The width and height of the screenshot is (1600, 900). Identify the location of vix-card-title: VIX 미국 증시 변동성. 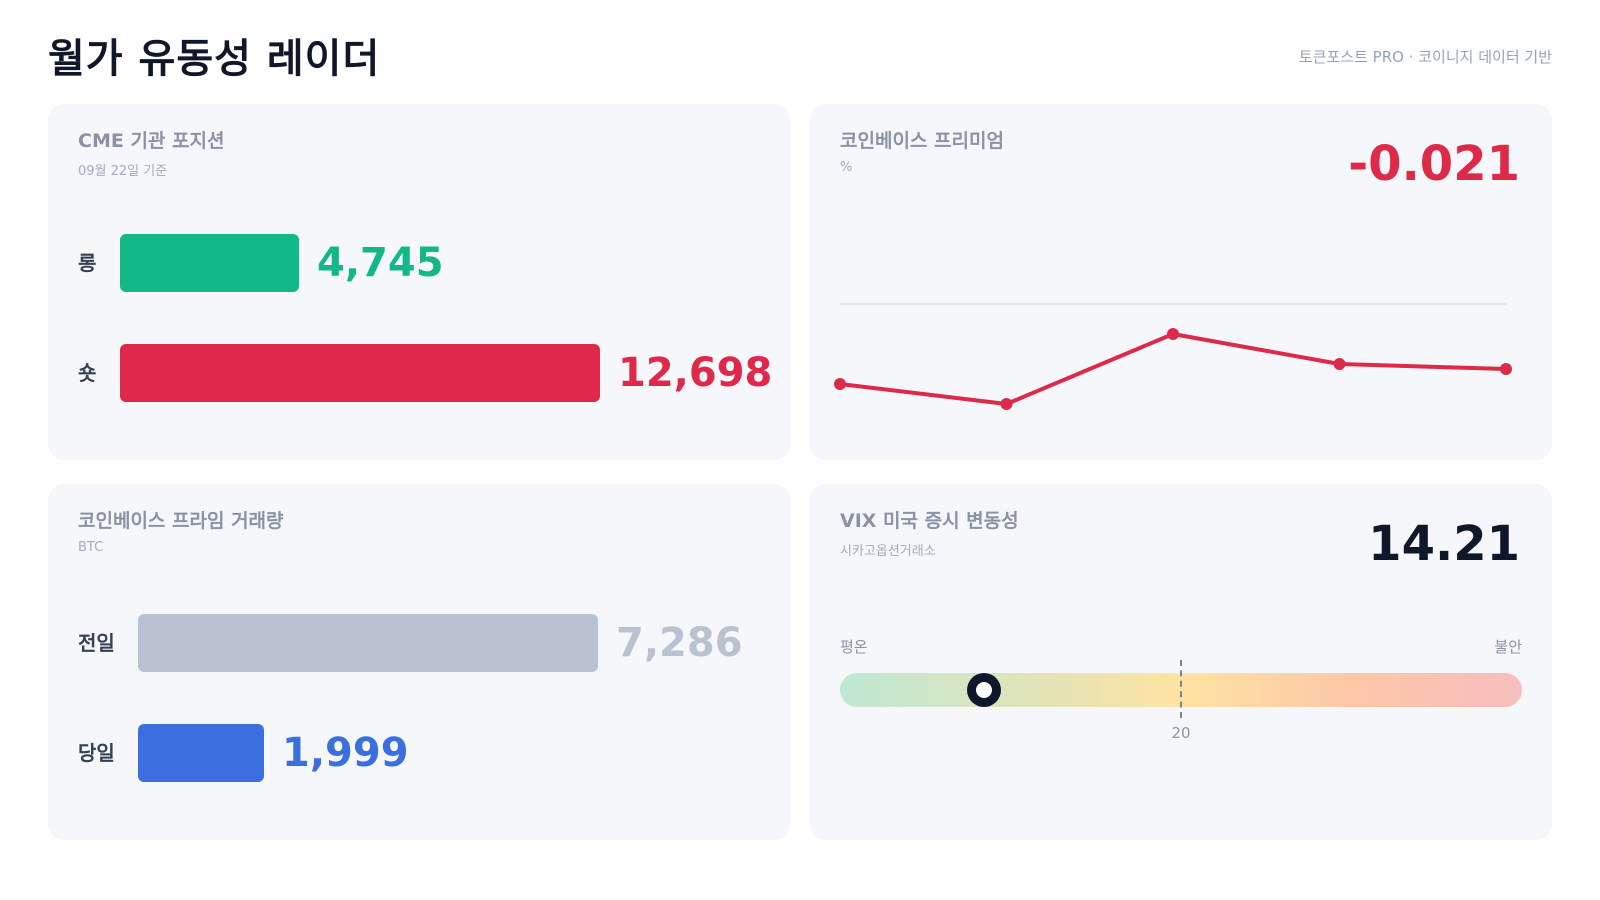
(929, 521).